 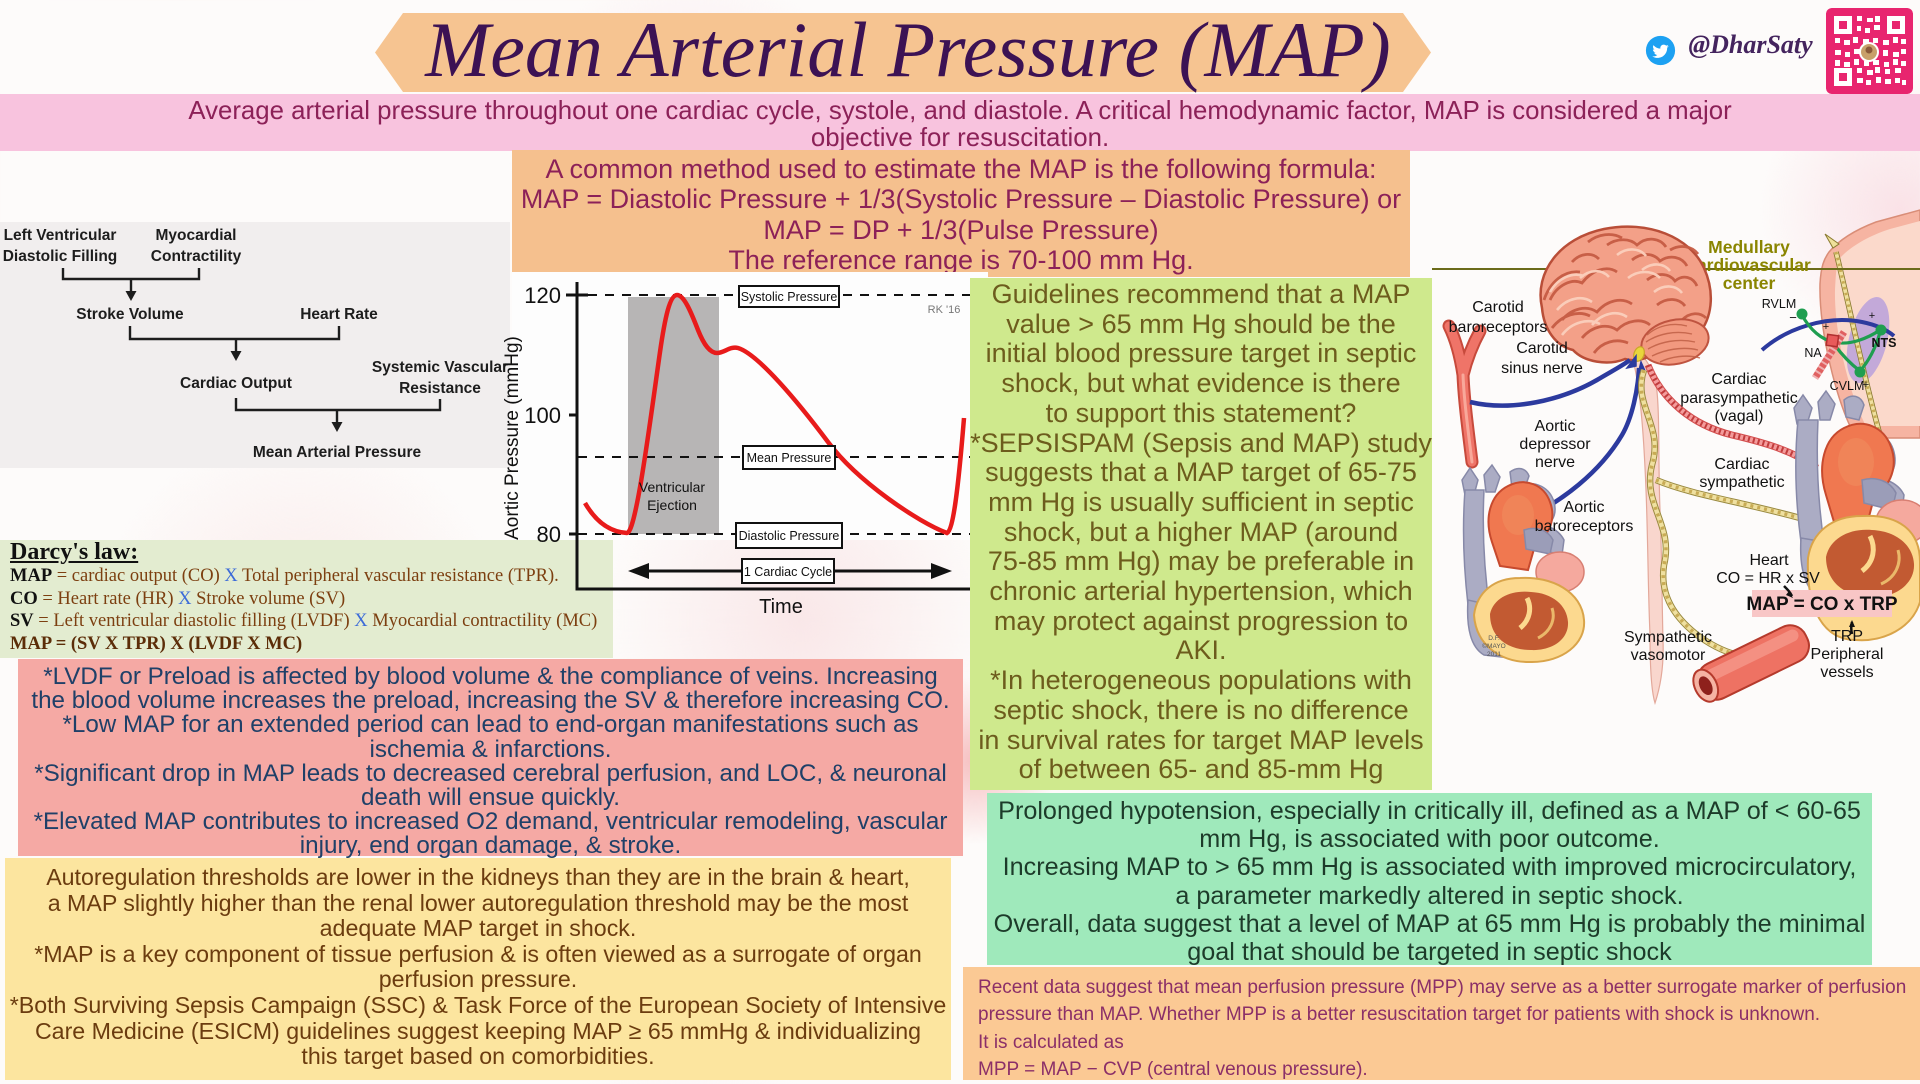 What do you see at coordinates (1846, 672) in the screenshot?
I see `svg-text: vessels` at bounding box center [1846, 672].